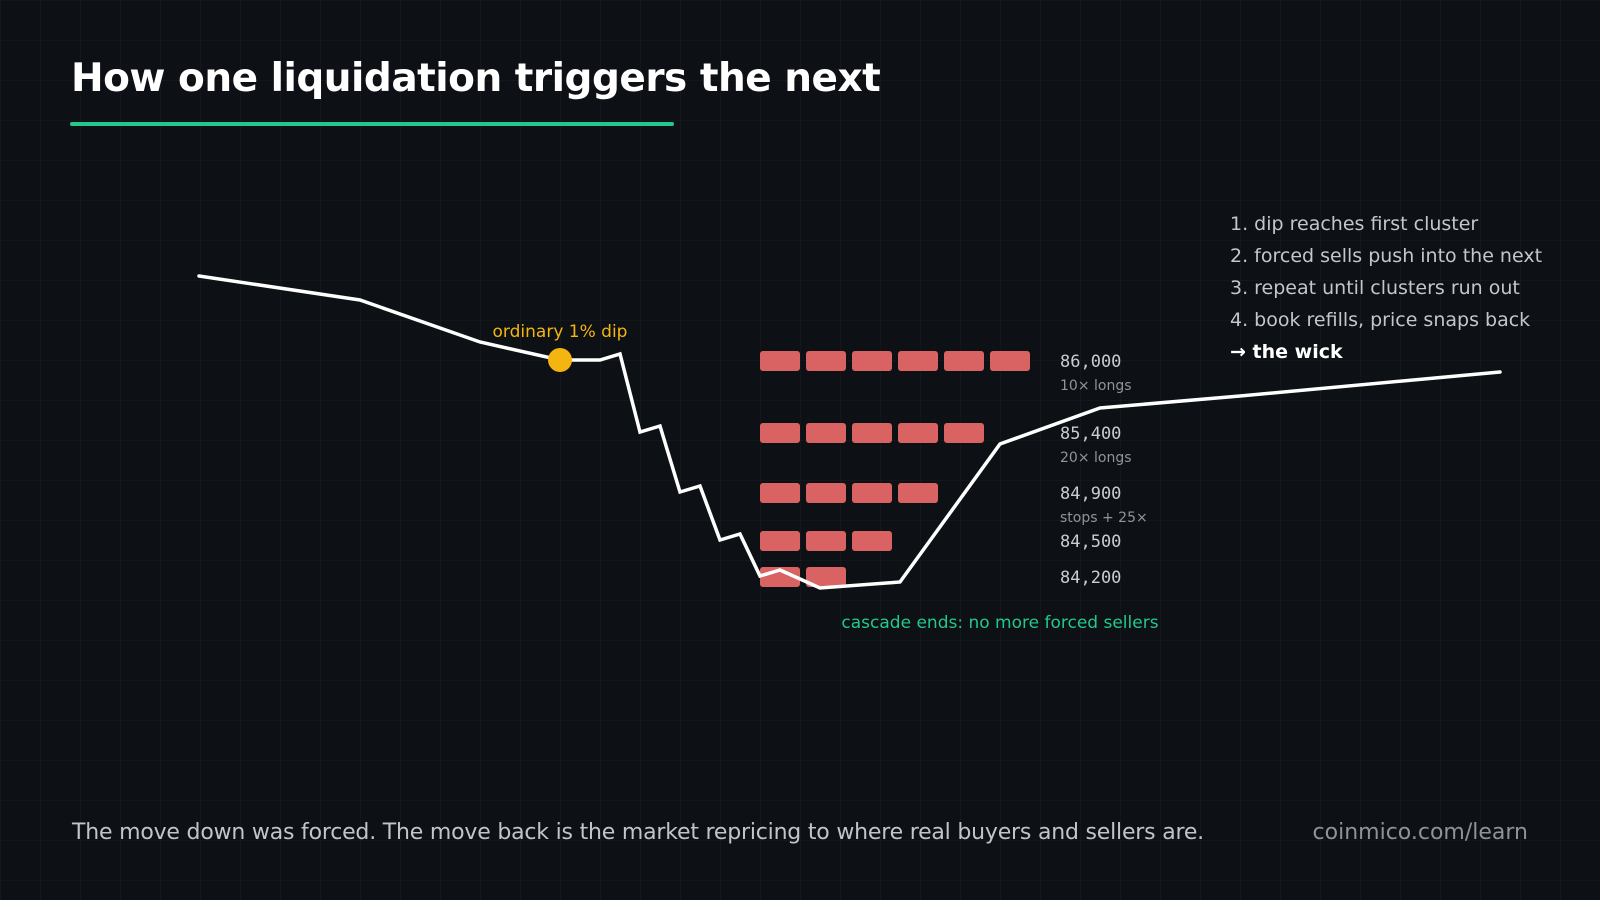 Image resolution: width=1600 pixels, height=900 pixels. What do you see at coordinates (1380, 320) in the screenshot?
I see `step-item: 4. book refills, price snaps back` at bounding box center [1380, 320].